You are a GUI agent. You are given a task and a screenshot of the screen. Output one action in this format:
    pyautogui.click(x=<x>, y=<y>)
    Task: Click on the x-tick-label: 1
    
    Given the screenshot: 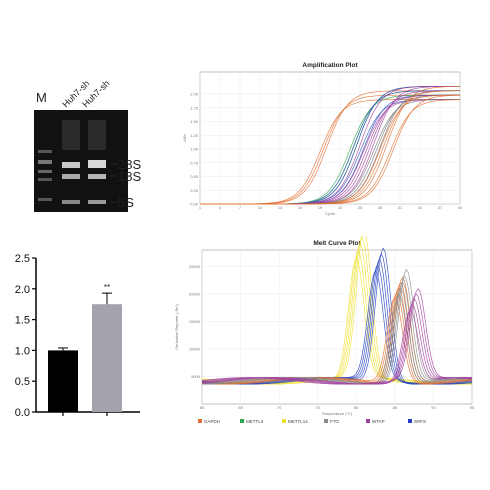 What is the action you would take?
    pyautogui.click(x=200, y=207)
    